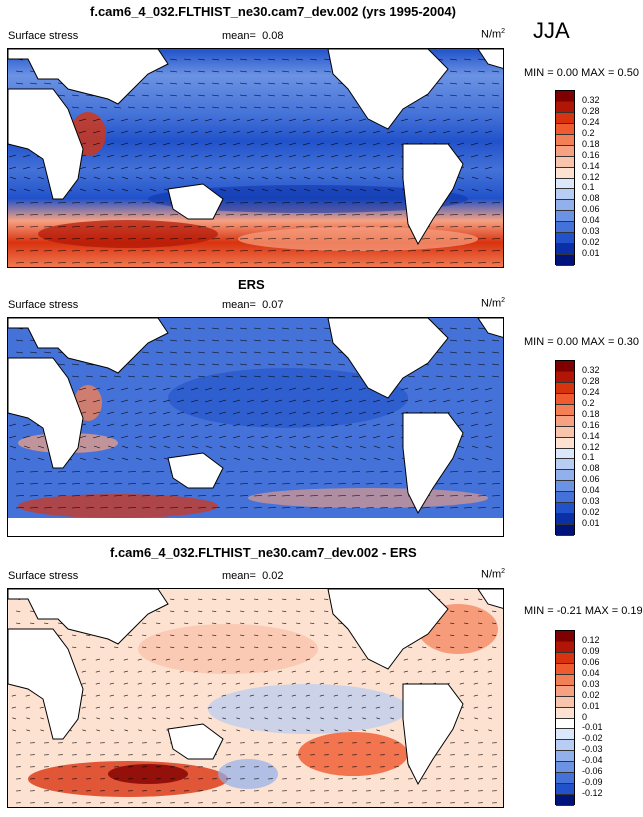  Describe the element at coordinates (253, 36) in the screenshot. I see `panel-1-mean: mean= 0.08` at that location.